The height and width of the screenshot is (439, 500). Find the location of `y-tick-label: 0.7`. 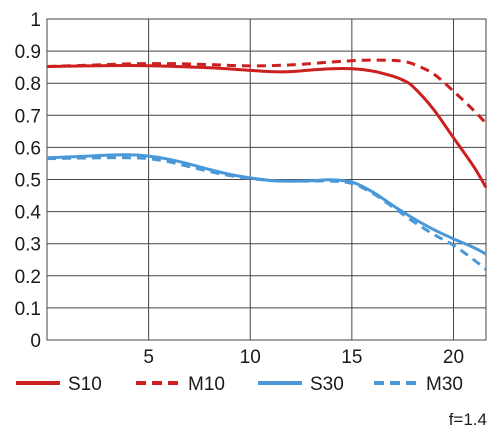

y-tick-label: 0.7 is located at coordinates (28, 116).